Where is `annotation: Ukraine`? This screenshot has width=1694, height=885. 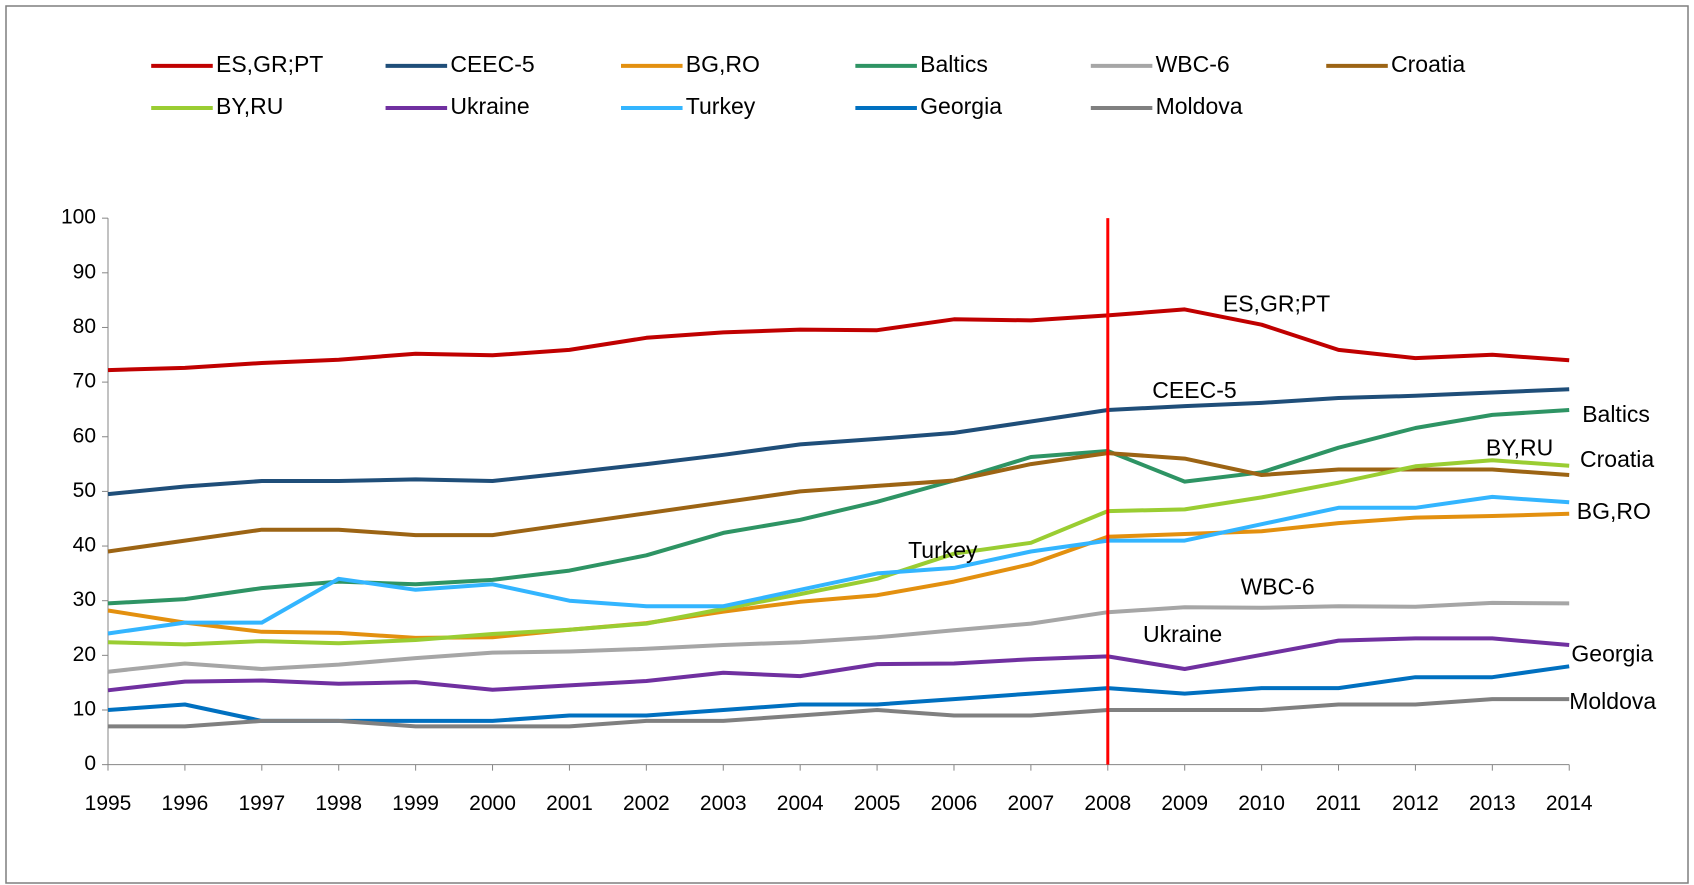 annotation: Ukraine is located at coordinates (1182, 634).